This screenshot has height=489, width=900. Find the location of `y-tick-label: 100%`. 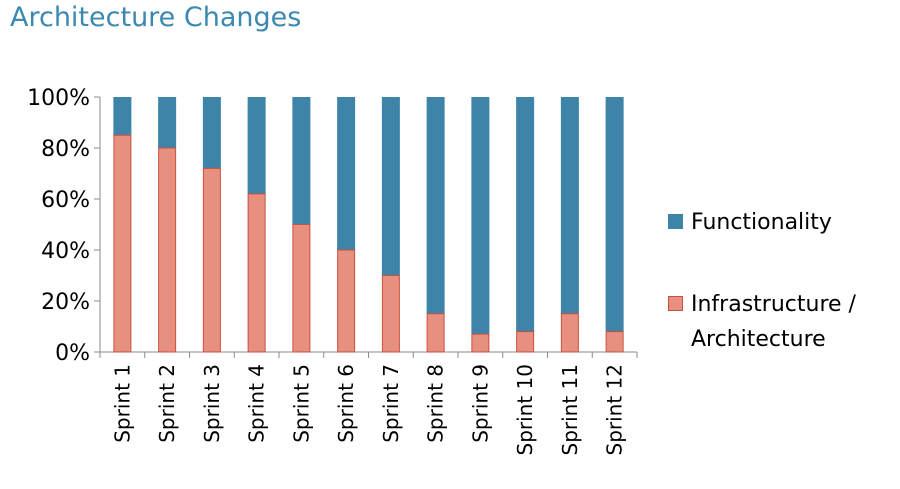

y-tick-label: 100% is located at coordinates (58, 98).